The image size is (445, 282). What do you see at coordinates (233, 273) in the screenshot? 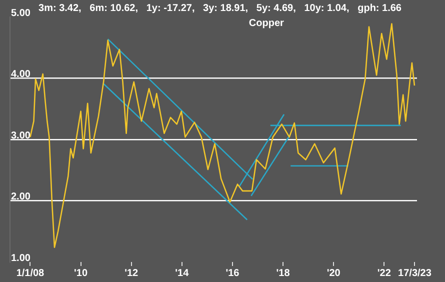
I see `x-tick-label: '16` at bounding box center [233, 273].